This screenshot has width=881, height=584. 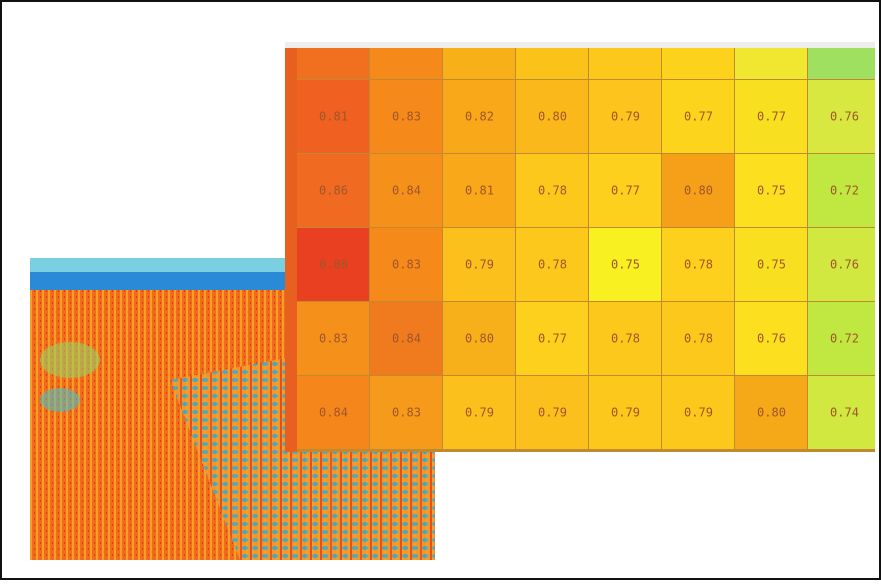 I want to click on cell-value: 0.88, so click(x=333, y=265).